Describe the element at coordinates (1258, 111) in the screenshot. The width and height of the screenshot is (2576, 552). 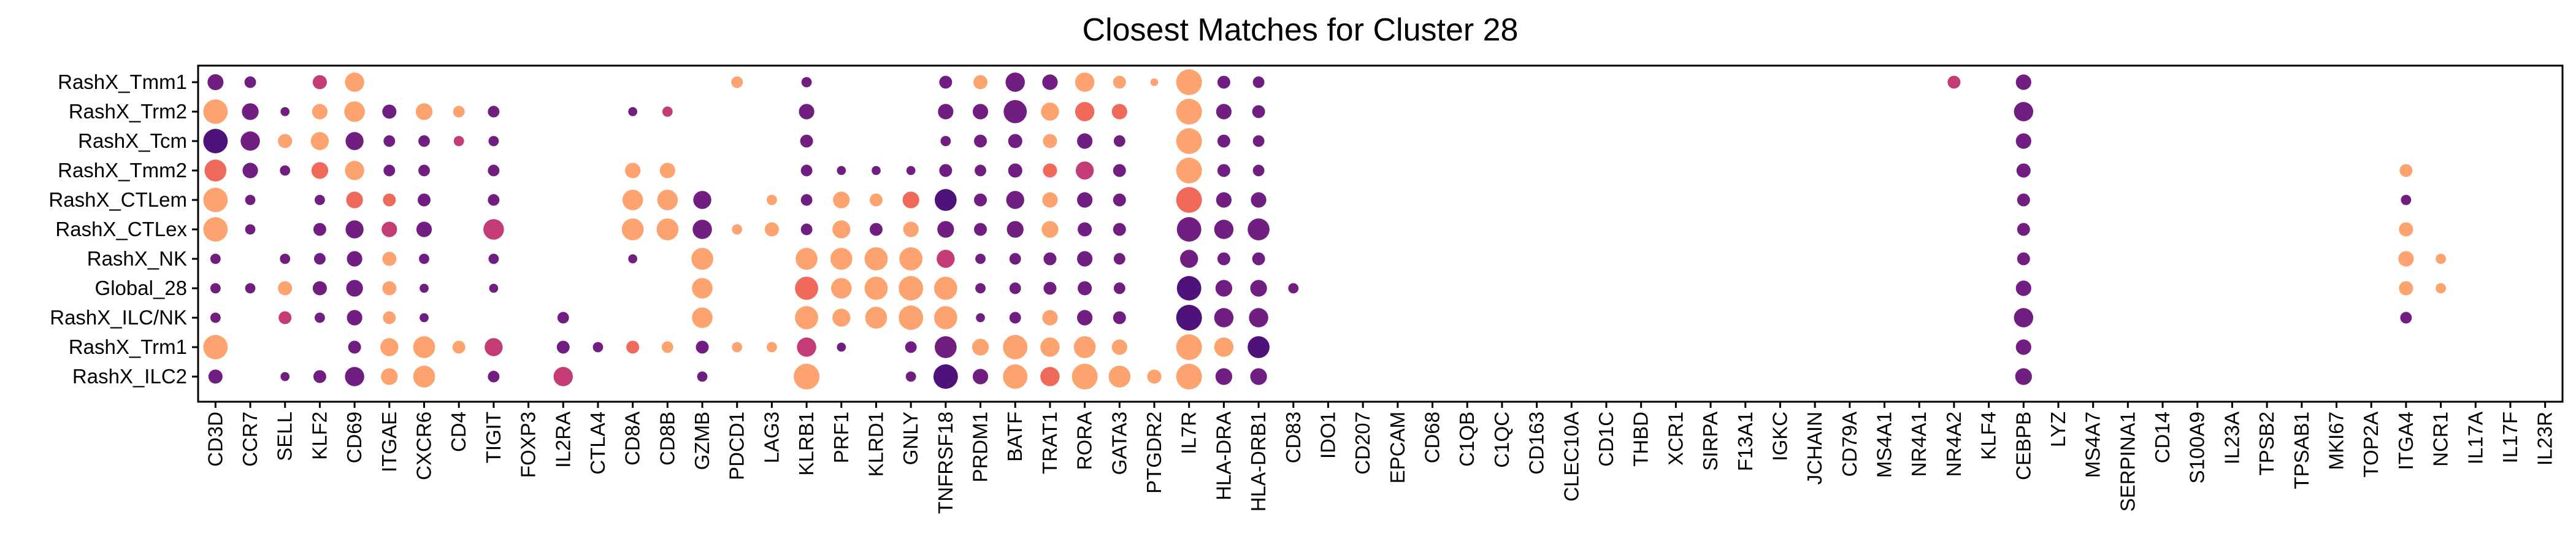
I see `dot-HLA-DRB1-RashX_Trm2` at that location.